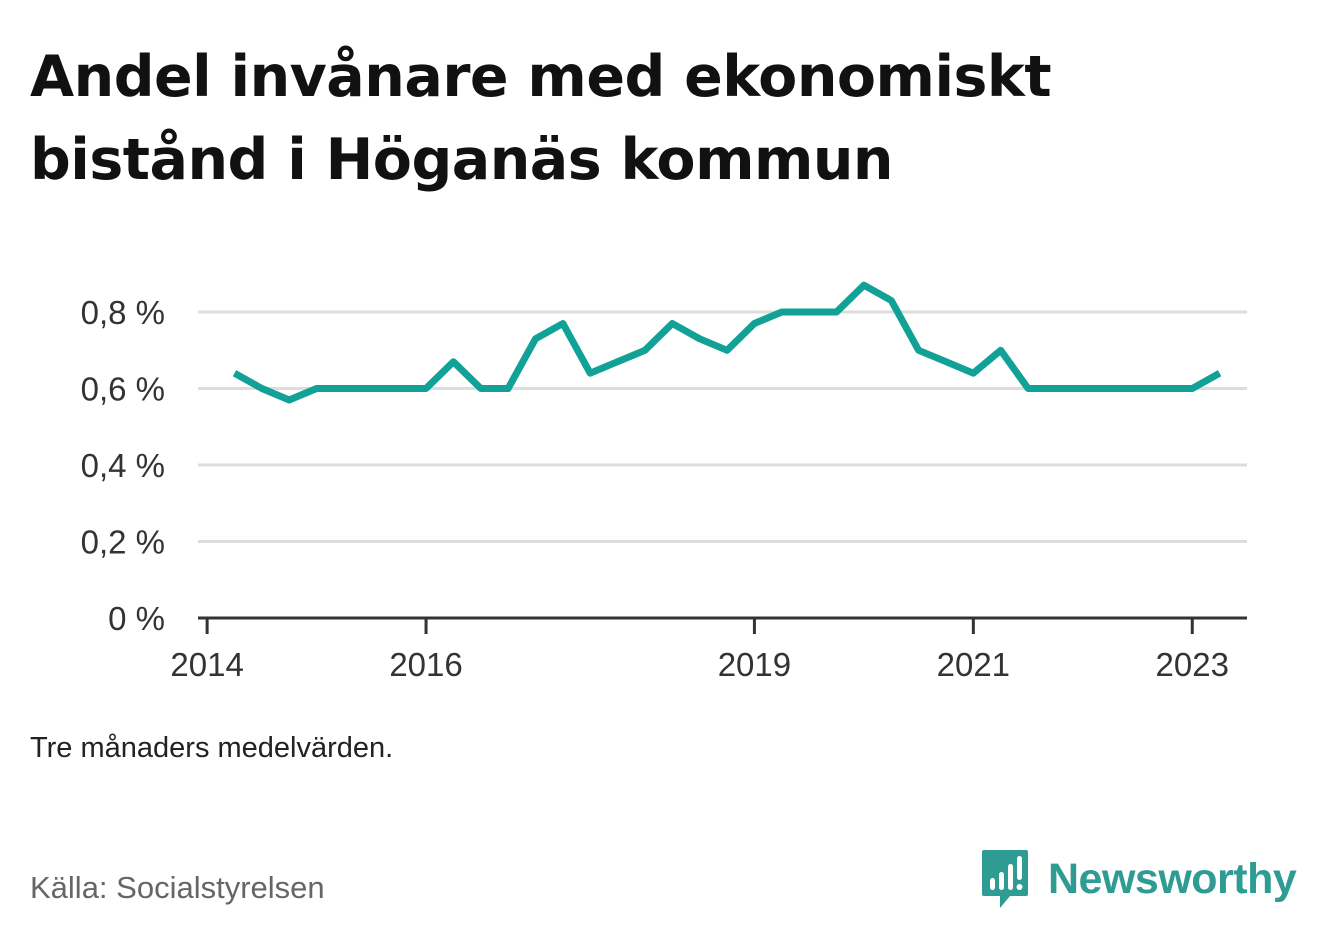  I want to click on x-axis: 2014 2016 2019 2021 2023, so click(708, 649).